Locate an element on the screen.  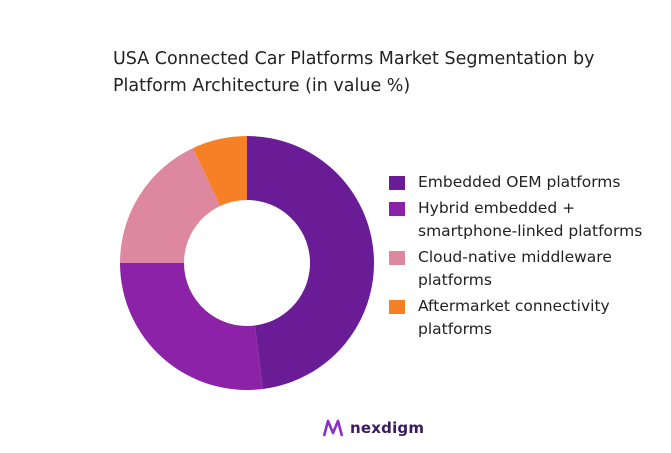
legend-label: Aftermarket connectivity platforms is located at coordinates (514, 317).